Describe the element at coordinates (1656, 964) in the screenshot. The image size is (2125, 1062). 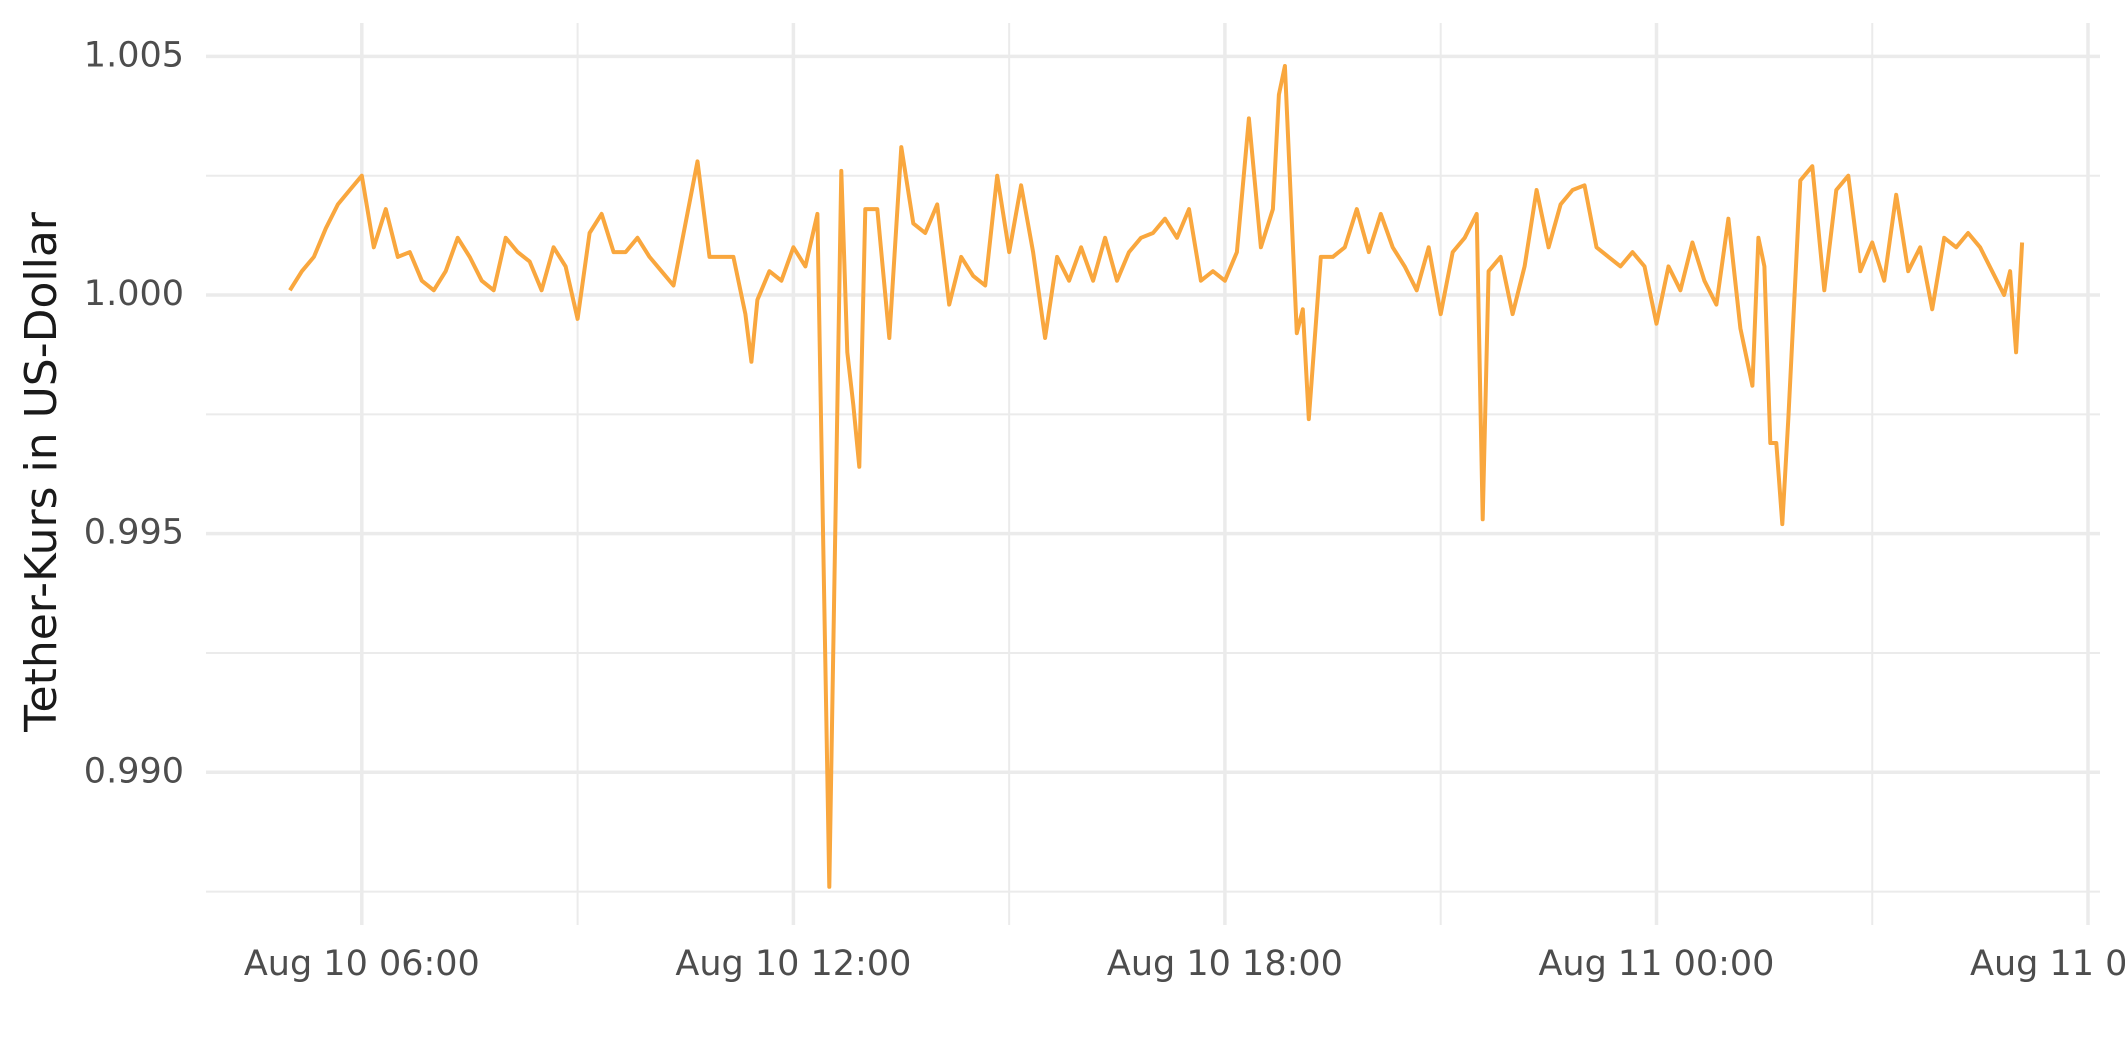
I see `x-tick-label: Aug 11 00:00` at that location.